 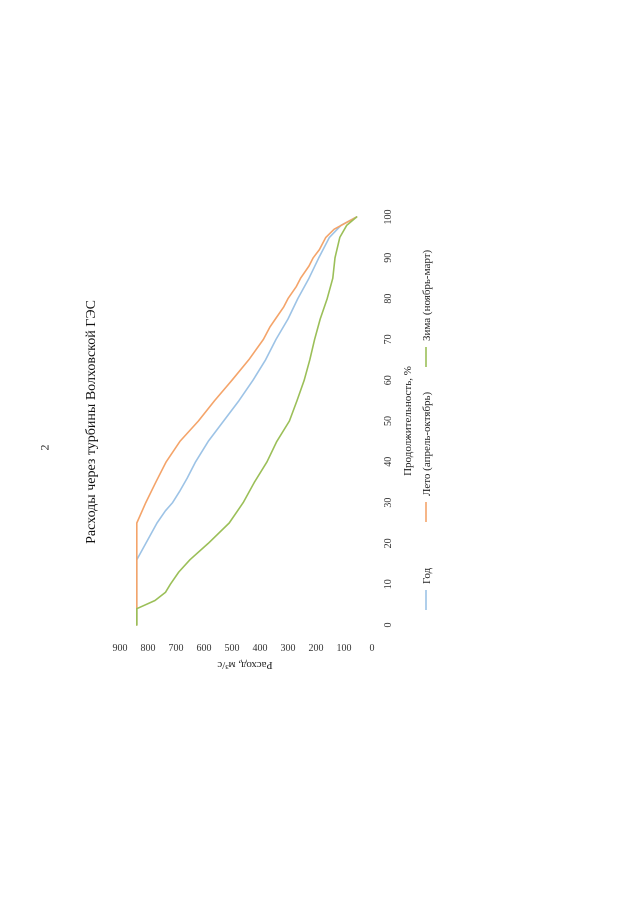 I want to click on x-tick-label: 60, so click(x=388, y=380).